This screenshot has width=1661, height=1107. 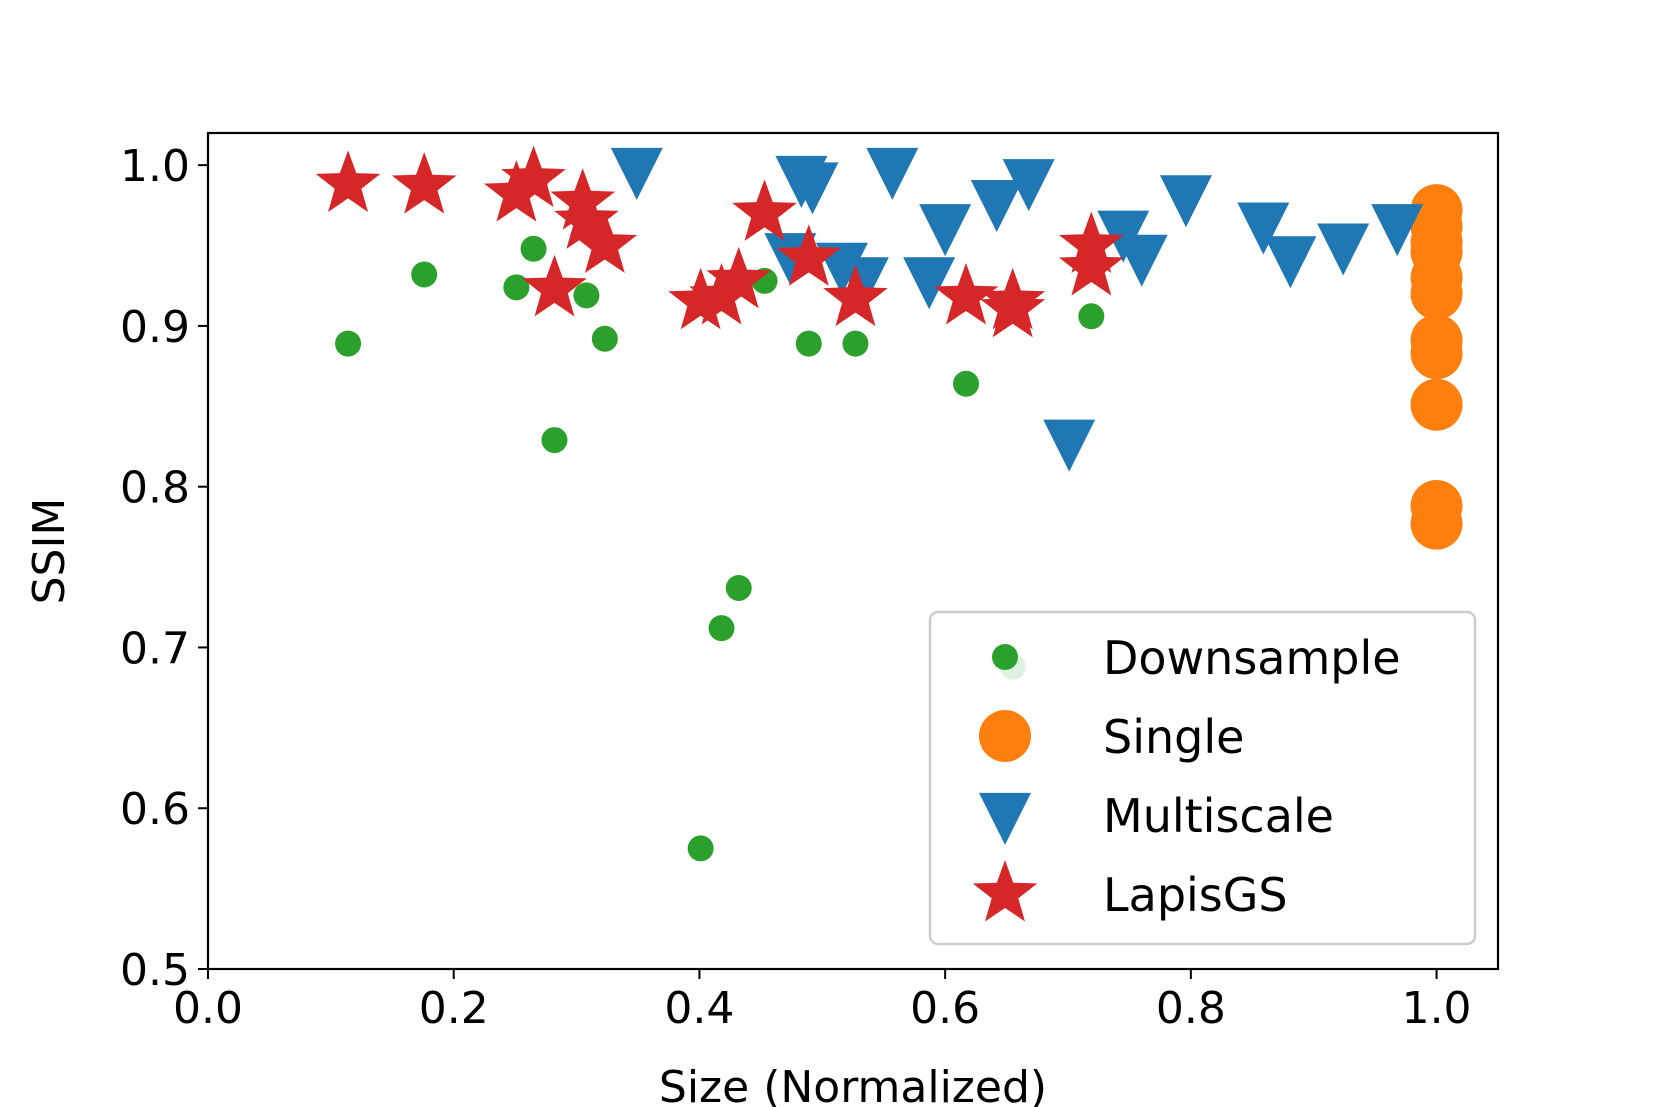 What do you see at coordinates (1173, 737) in the screenshot?
I see `legend-label-single: Single` at bounding box center [1173, 737].